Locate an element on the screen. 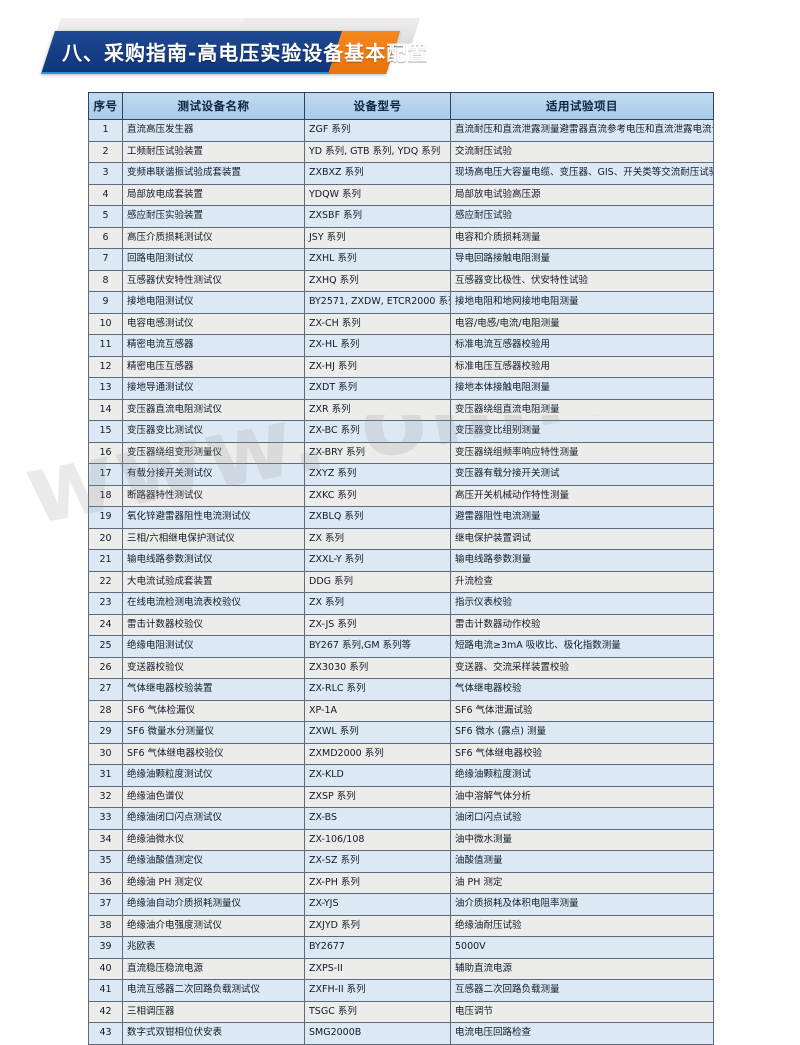 The image size is (800, 1045). banner-underline is located at coordinates (185, 73).